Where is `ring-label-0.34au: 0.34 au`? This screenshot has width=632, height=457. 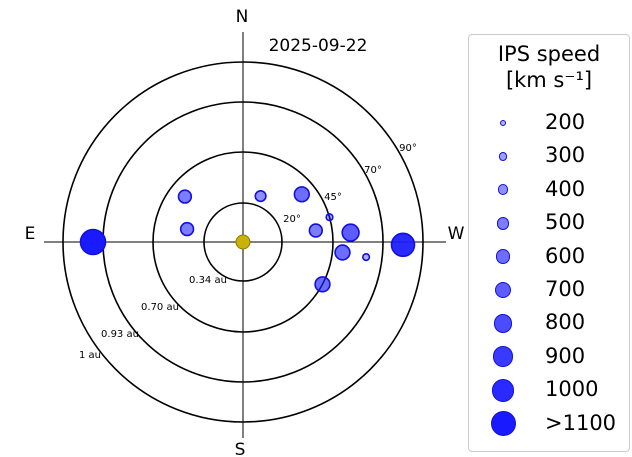 ring-label-0.34au: 0.34 au is located at coordinates (208, 280).